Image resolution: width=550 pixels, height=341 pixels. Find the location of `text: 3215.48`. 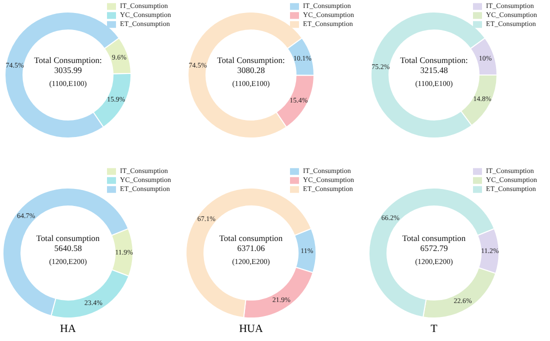

text: 3215.48 is located at coordinates (434, 70).